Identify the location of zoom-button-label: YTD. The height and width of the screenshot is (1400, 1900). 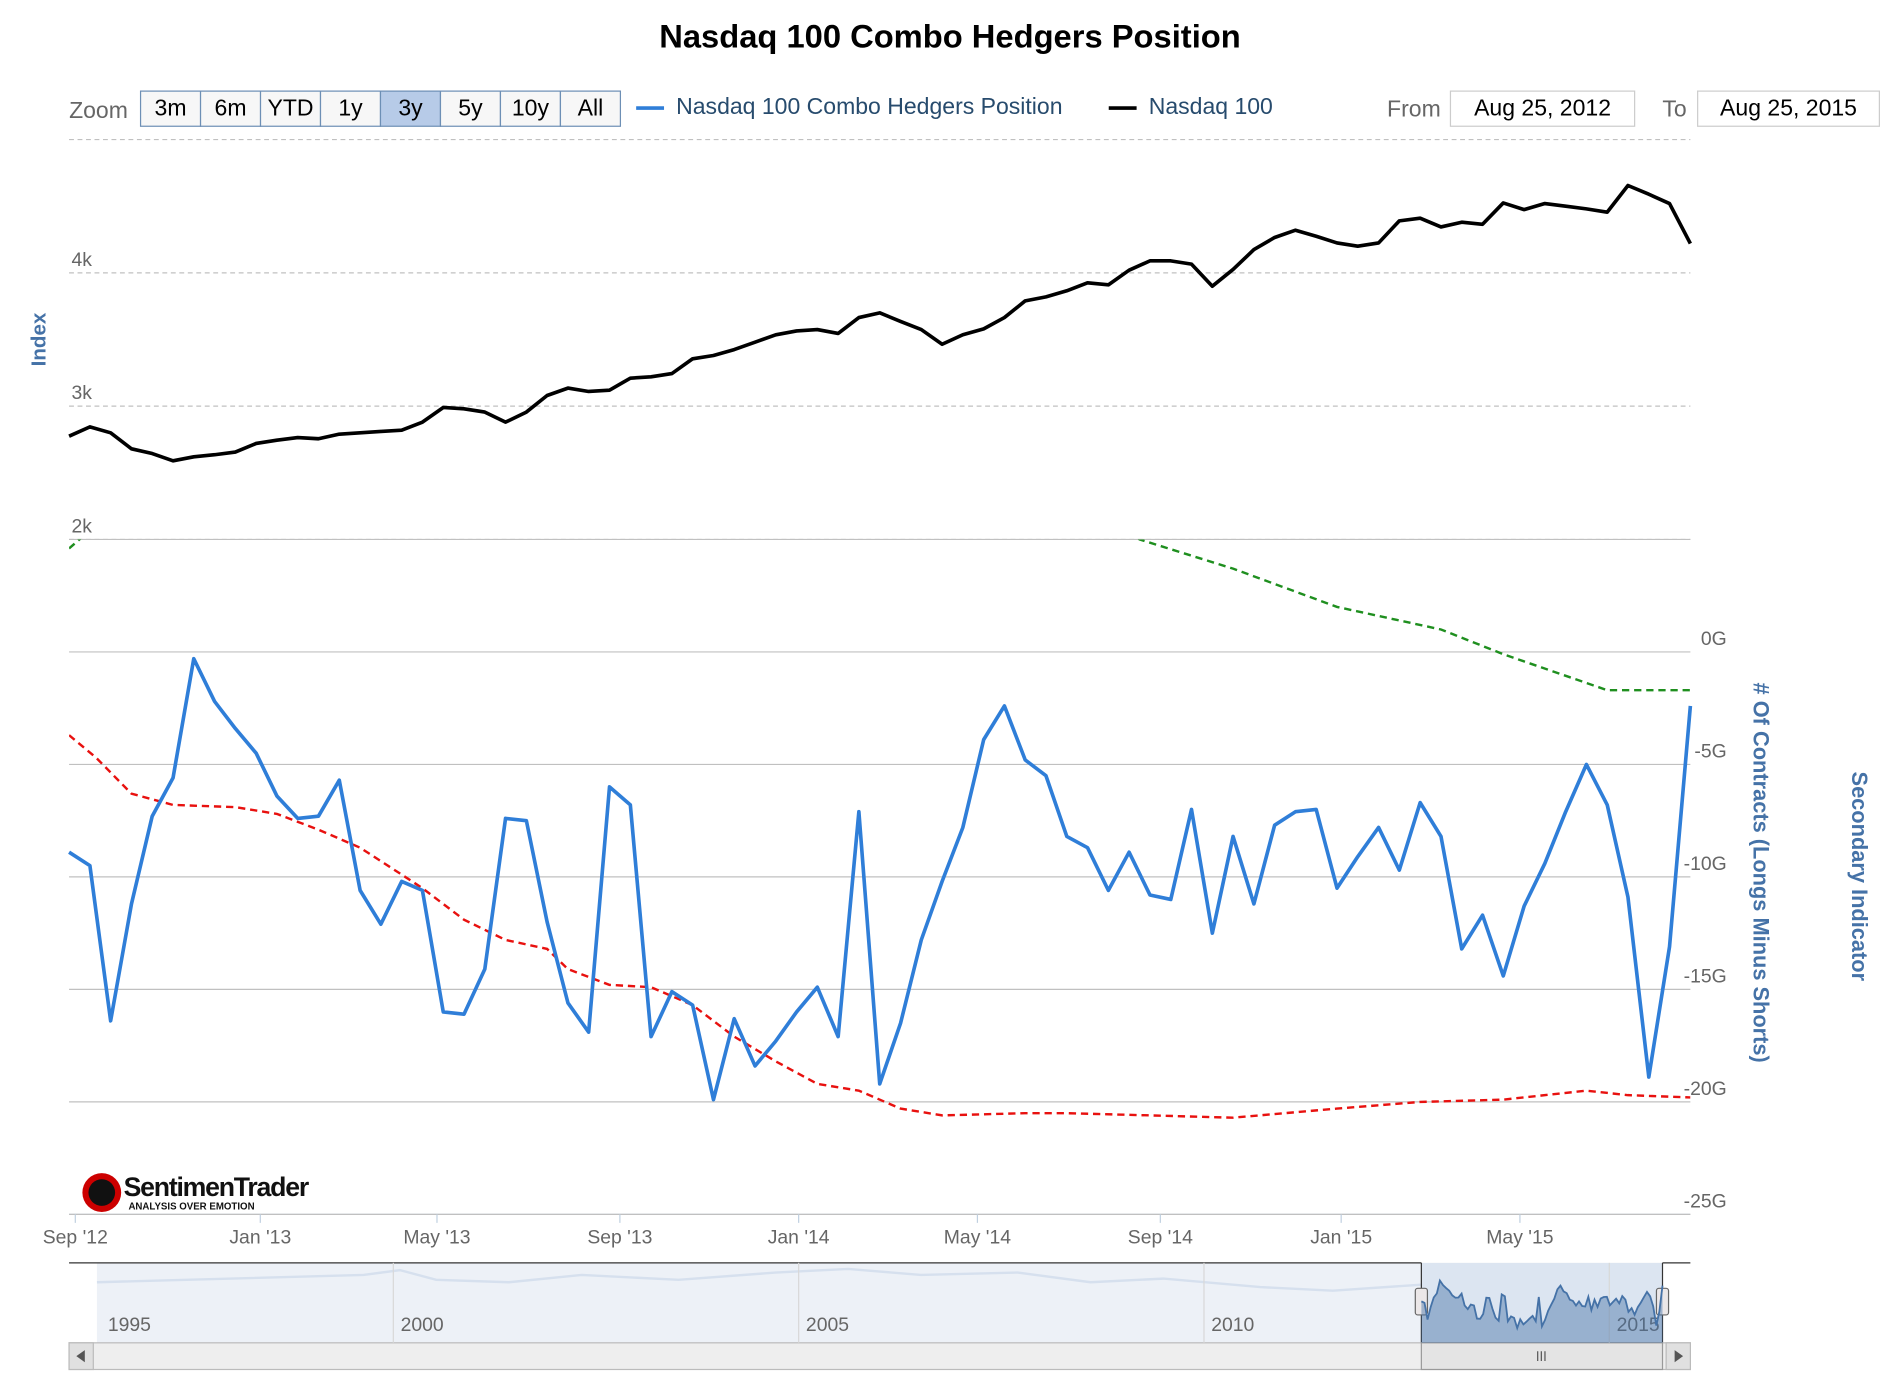
(290, 107).